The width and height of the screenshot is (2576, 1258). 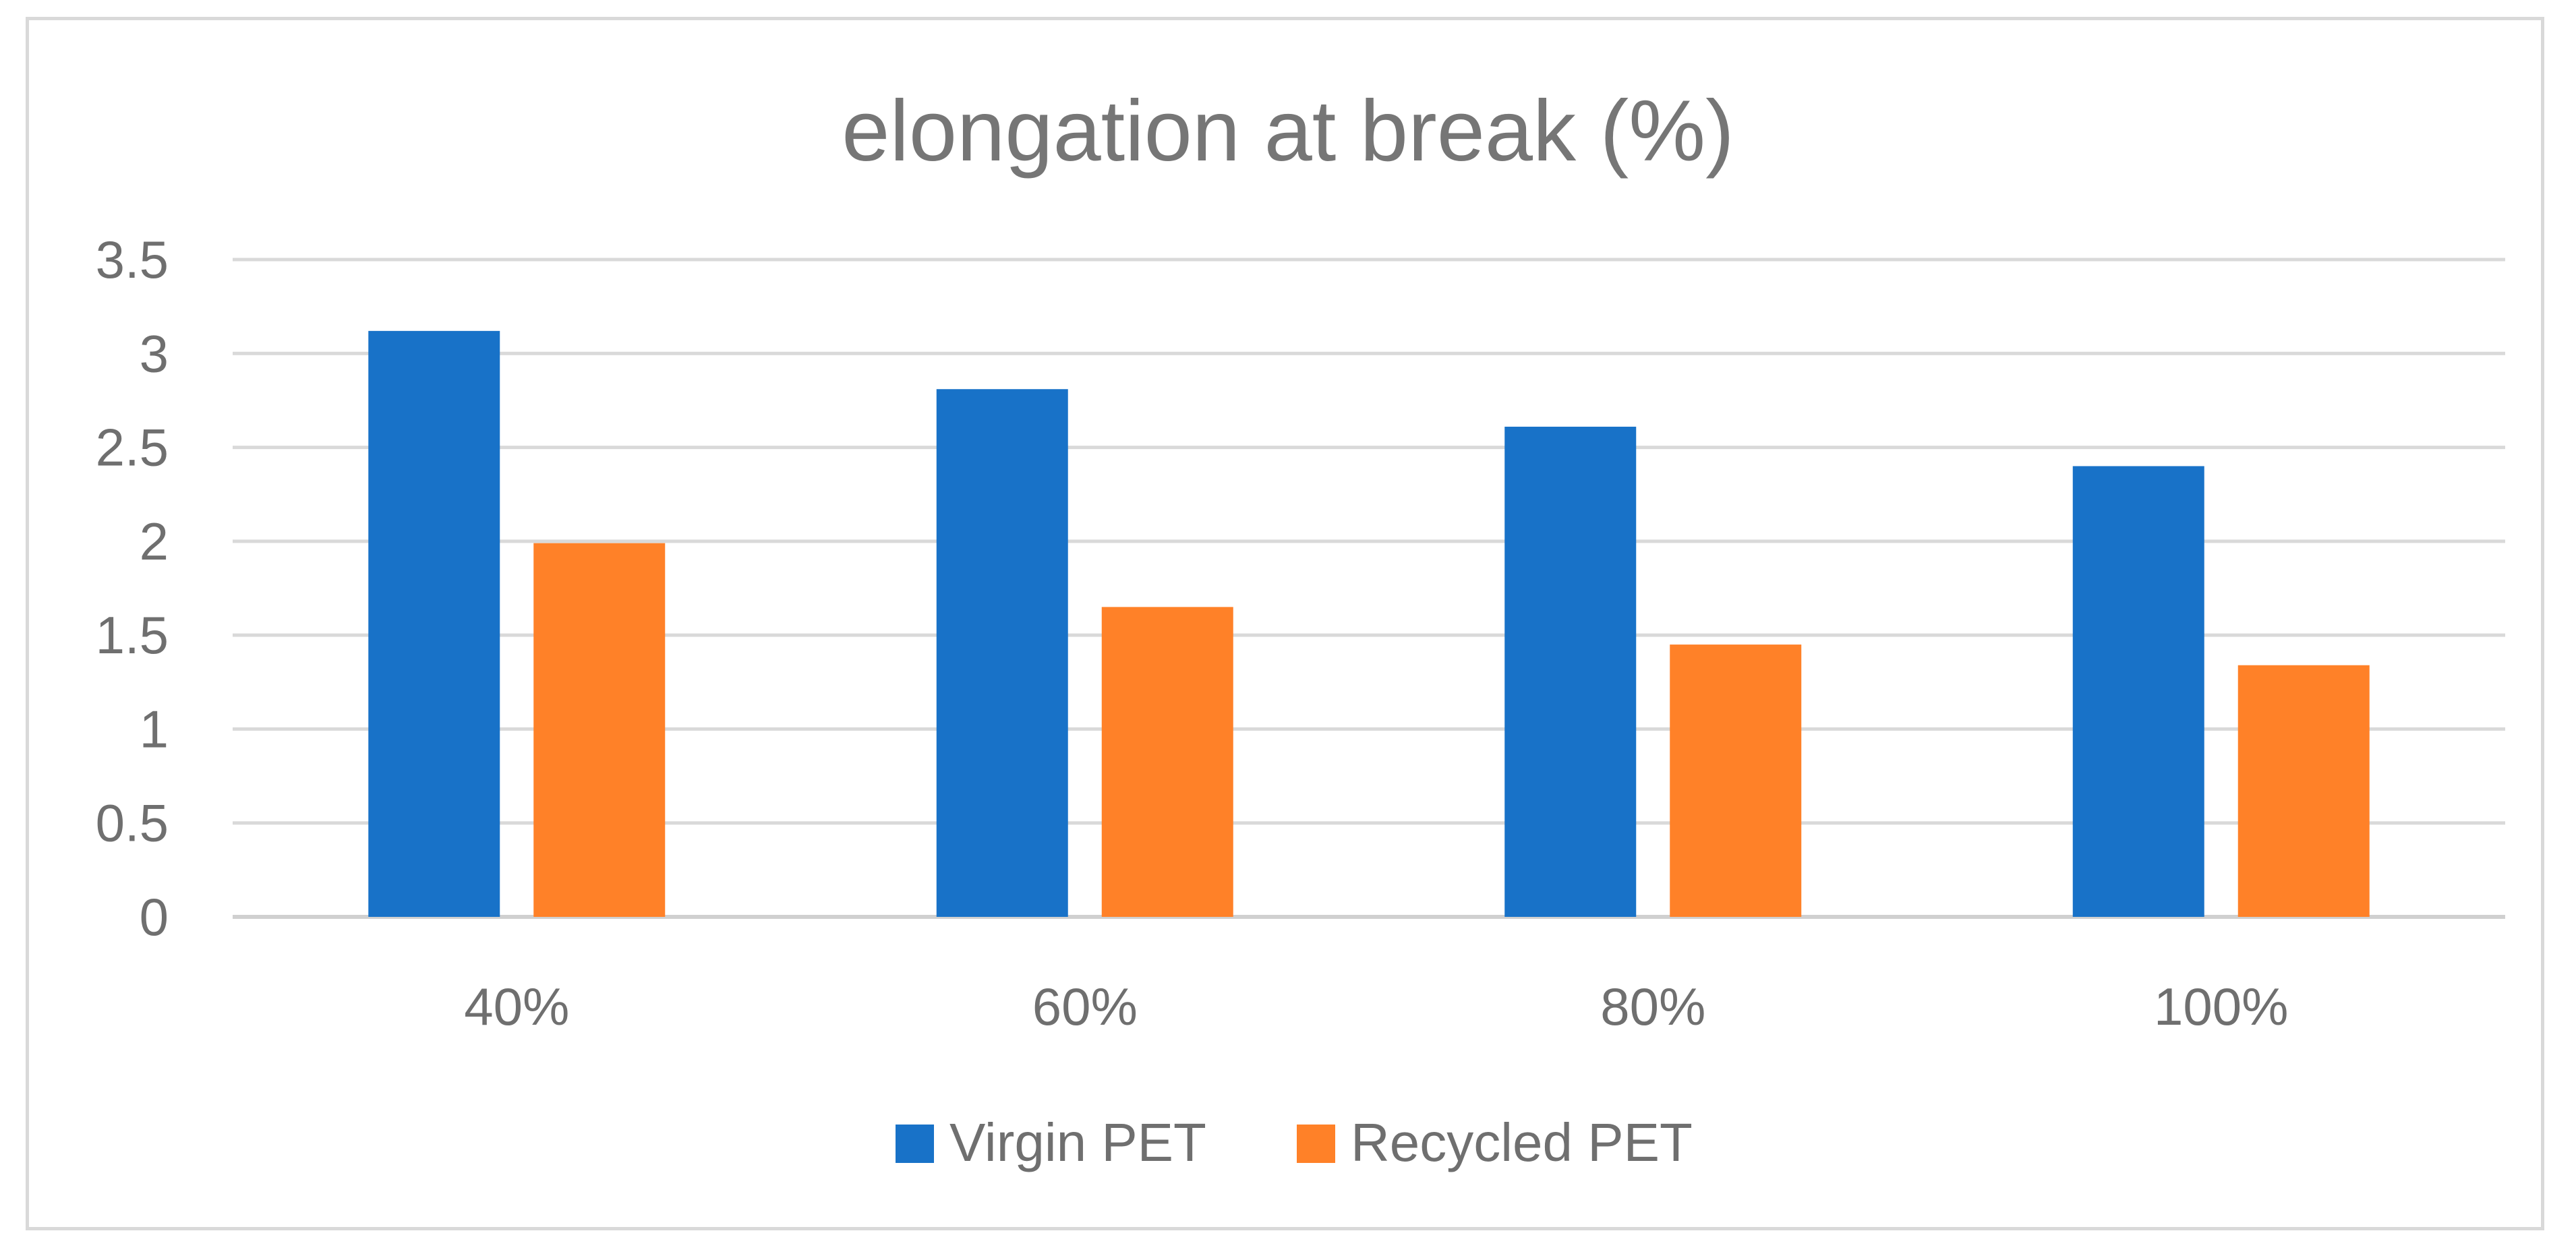 I want to click on bar-recycled-pet-60pct, so click(x=1167, y=762).